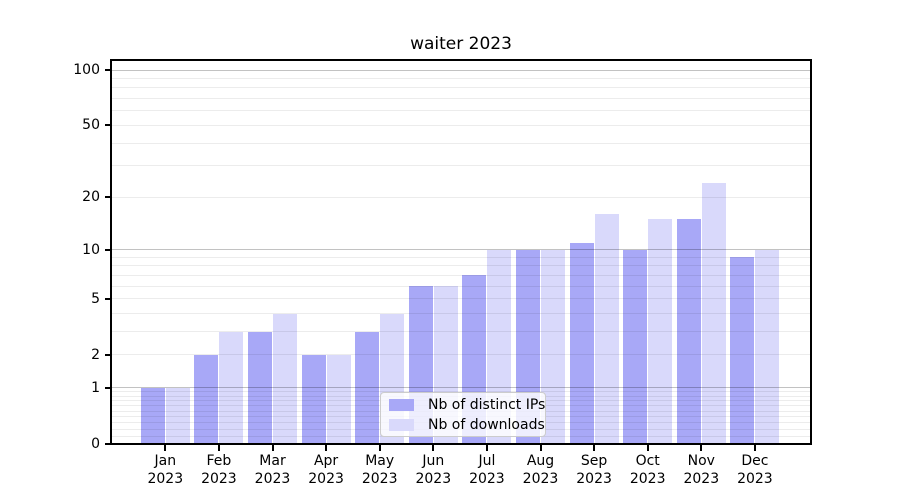 The width and height of the screenshot is (900, 500). I want to click on bar-distinct-ips-oct, so click(635, 346).